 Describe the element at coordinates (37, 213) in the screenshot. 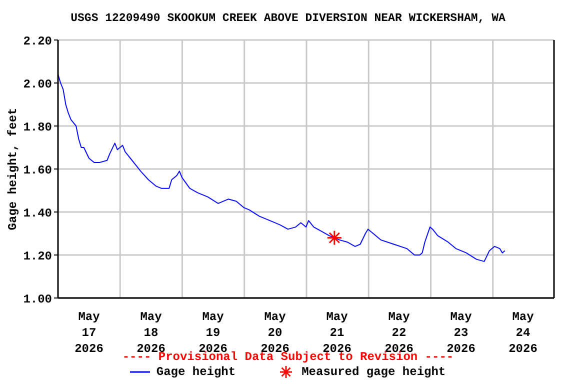

I see `y-tick-label: 1.40` at that location.